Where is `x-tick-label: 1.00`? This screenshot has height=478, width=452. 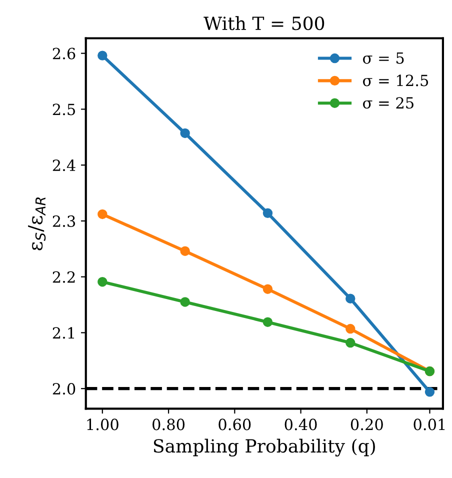
x-tick-label: 1.00 is located at coordinates (102, 424).